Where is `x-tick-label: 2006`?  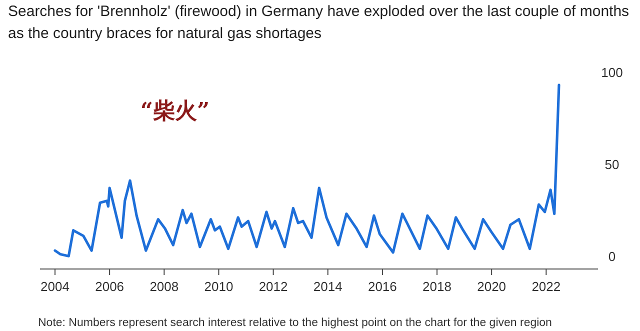 x-tick-label: 2006 is located at coordinates (109, 286).